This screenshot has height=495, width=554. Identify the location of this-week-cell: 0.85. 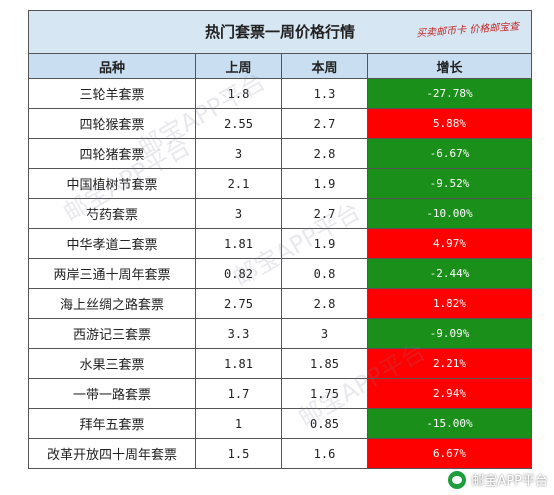
(324, 423).